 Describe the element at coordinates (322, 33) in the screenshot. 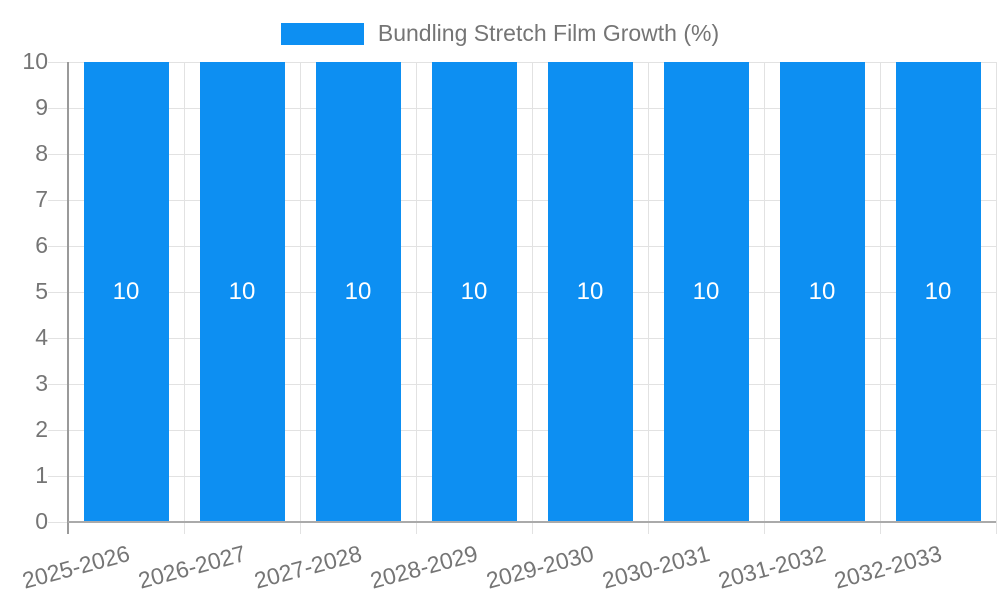

I see `legend-swatch` at that location.